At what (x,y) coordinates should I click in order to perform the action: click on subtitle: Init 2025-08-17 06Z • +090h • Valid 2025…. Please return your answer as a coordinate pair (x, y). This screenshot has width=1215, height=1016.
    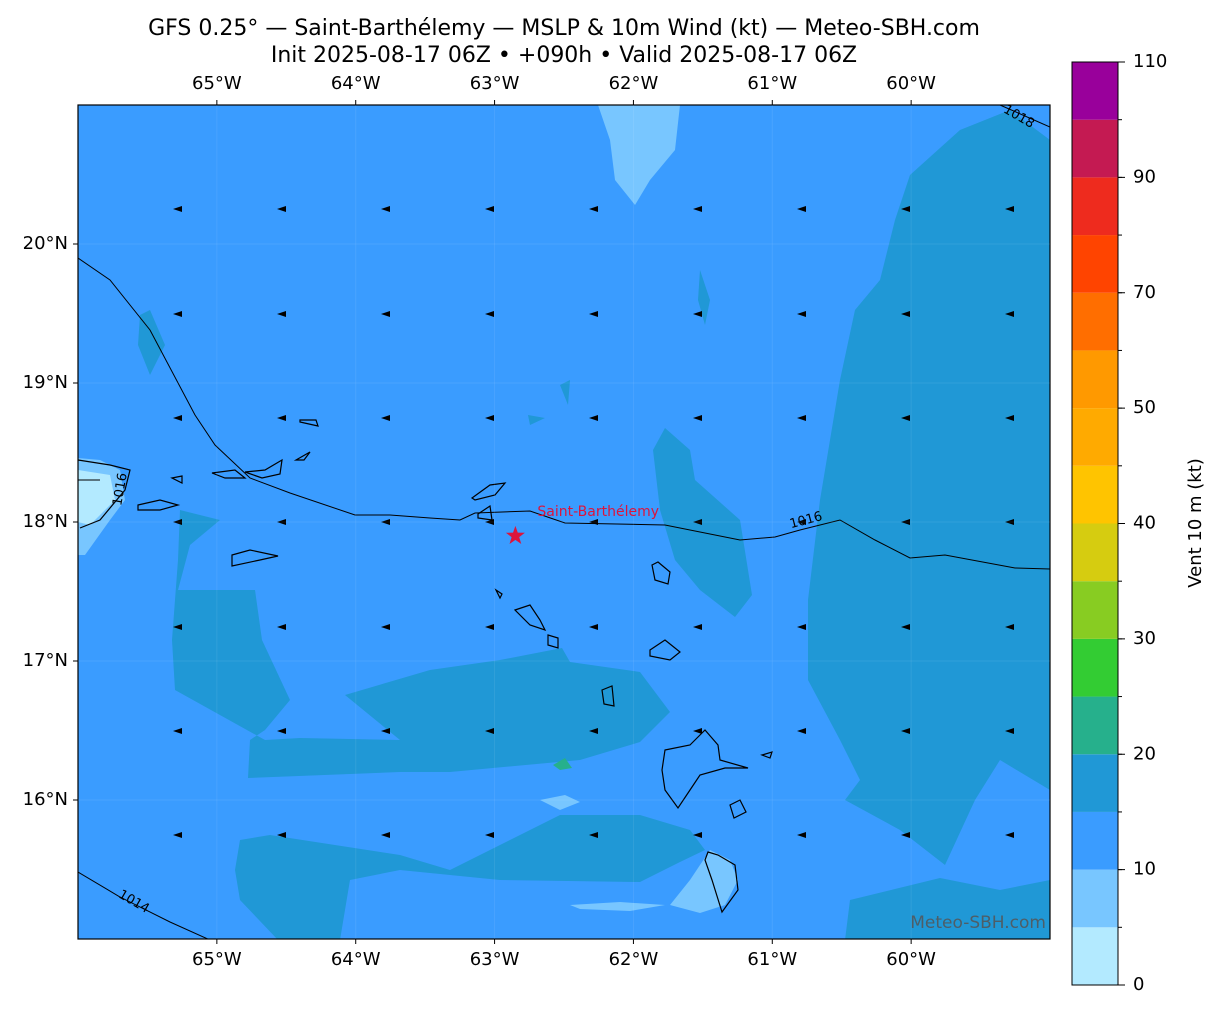
    Looking at the image, I should click on (564, 55).